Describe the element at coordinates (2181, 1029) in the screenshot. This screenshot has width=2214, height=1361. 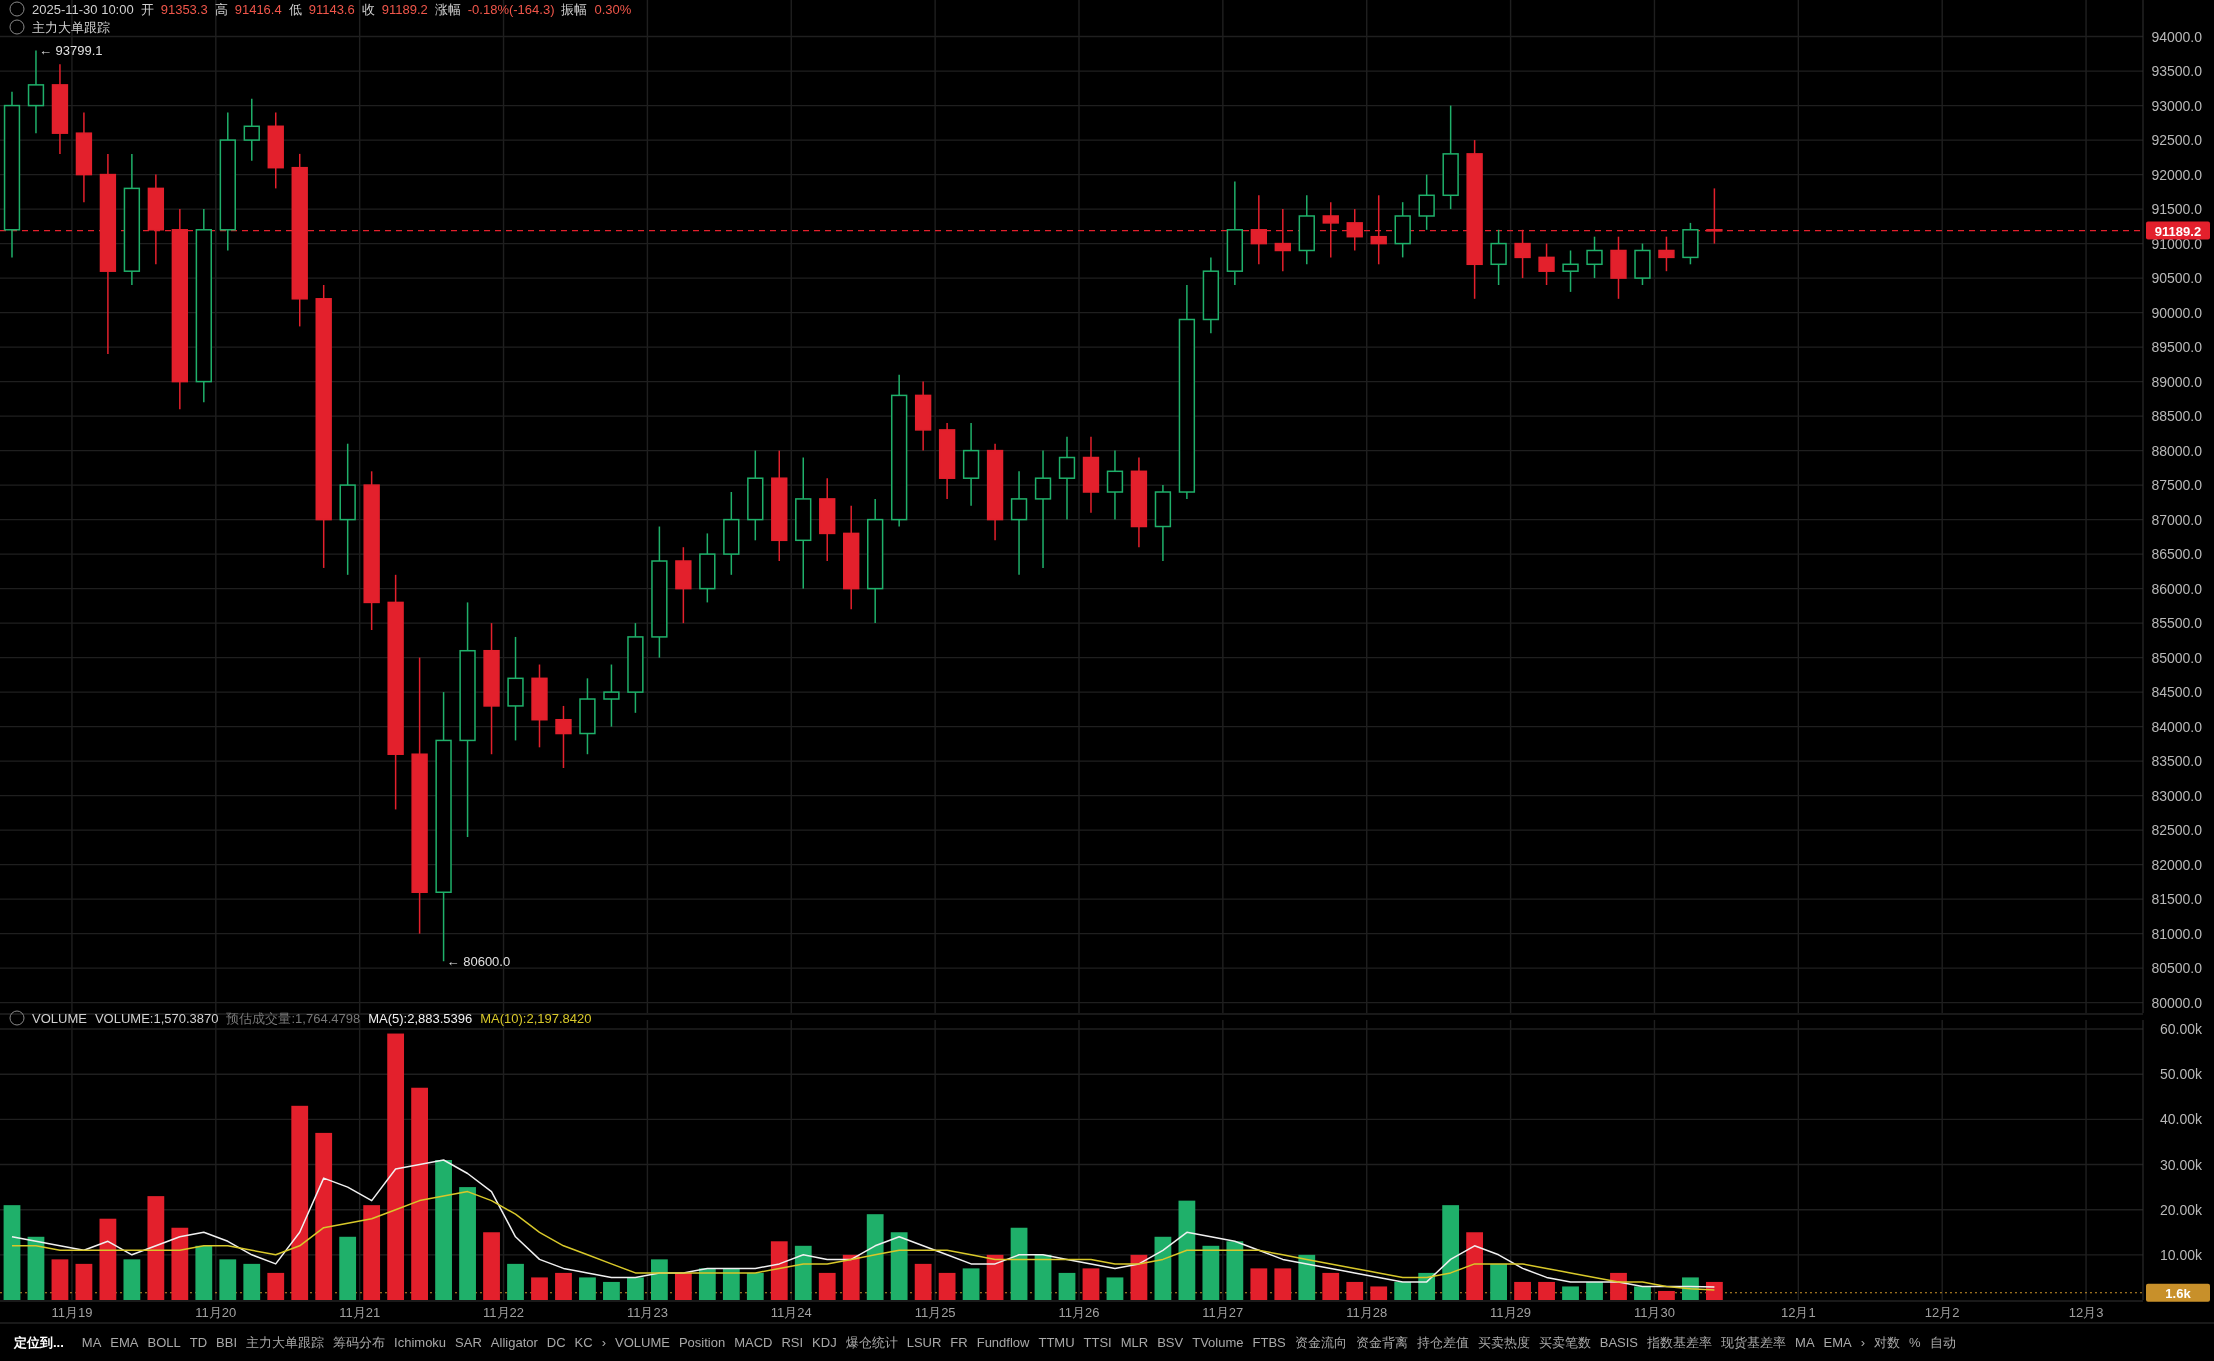
I see `y-tick-label: 60.00k` at that location.